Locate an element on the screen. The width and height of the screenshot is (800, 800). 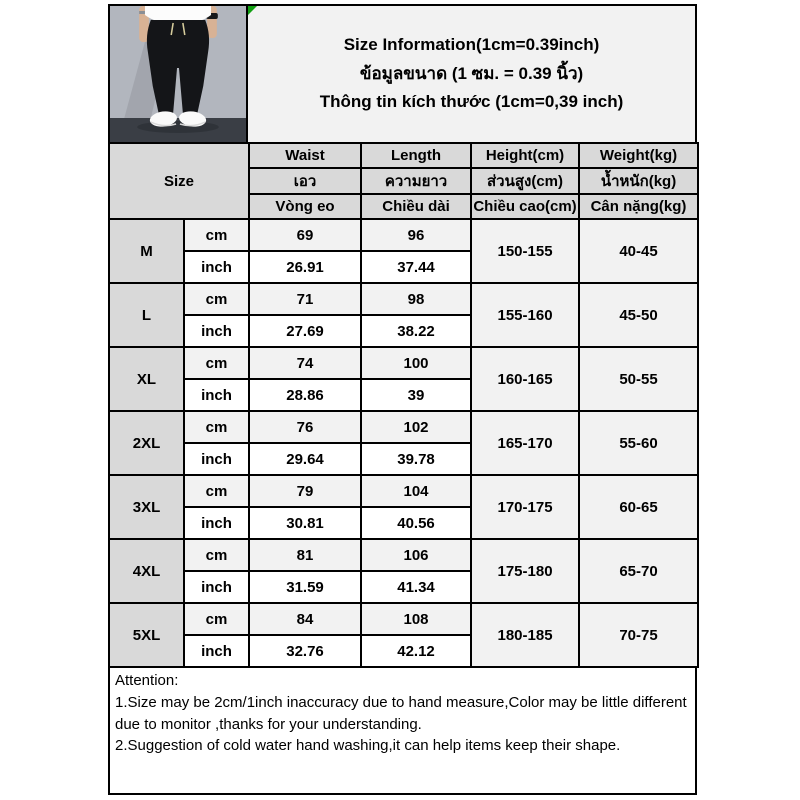
title-line-th: ข้อมูลขนาด (1 ซม. = 0.39 นิ้ว) is located at coordinates (471, 73).